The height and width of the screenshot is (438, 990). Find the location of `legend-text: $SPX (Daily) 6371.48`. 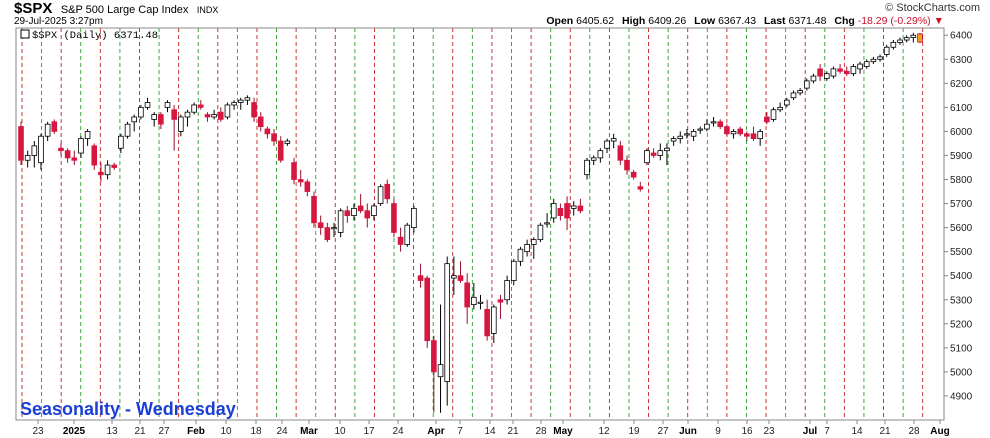

legend-text: $SPX (Daily) 6371.48 is located at coordinates (95, 36).